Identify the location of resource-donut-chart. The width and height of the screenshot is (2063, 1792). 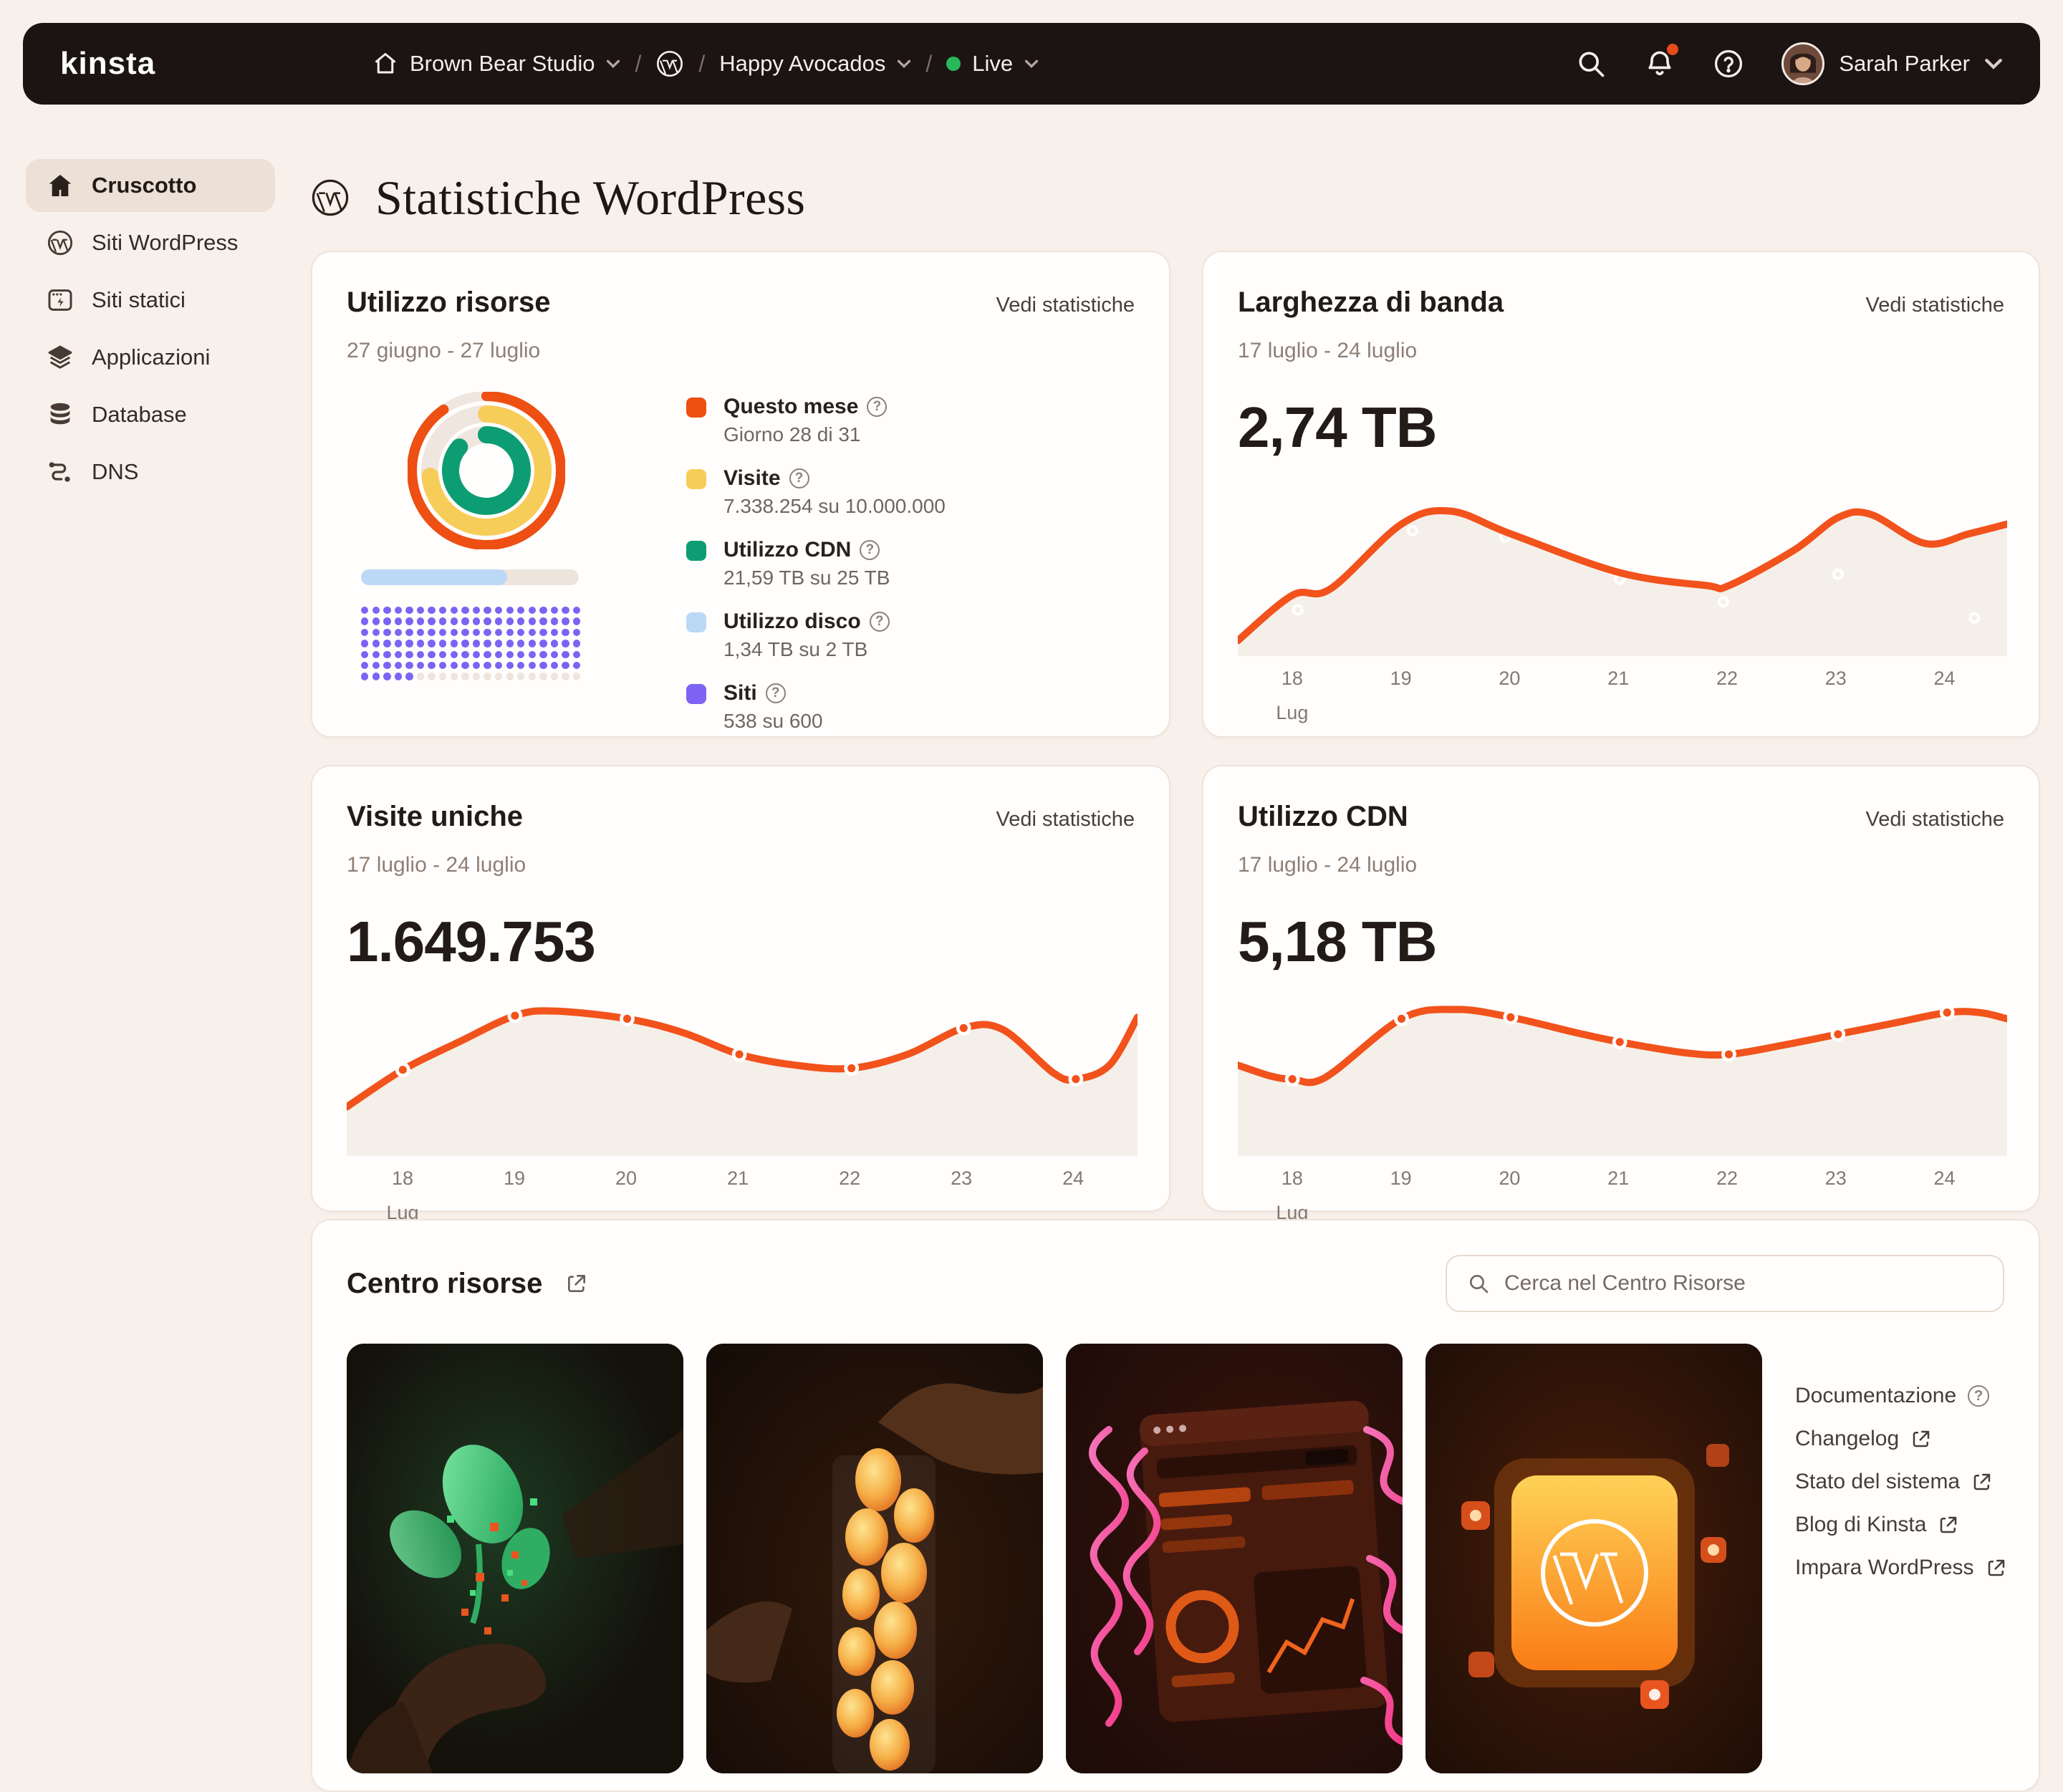
(486, 471).